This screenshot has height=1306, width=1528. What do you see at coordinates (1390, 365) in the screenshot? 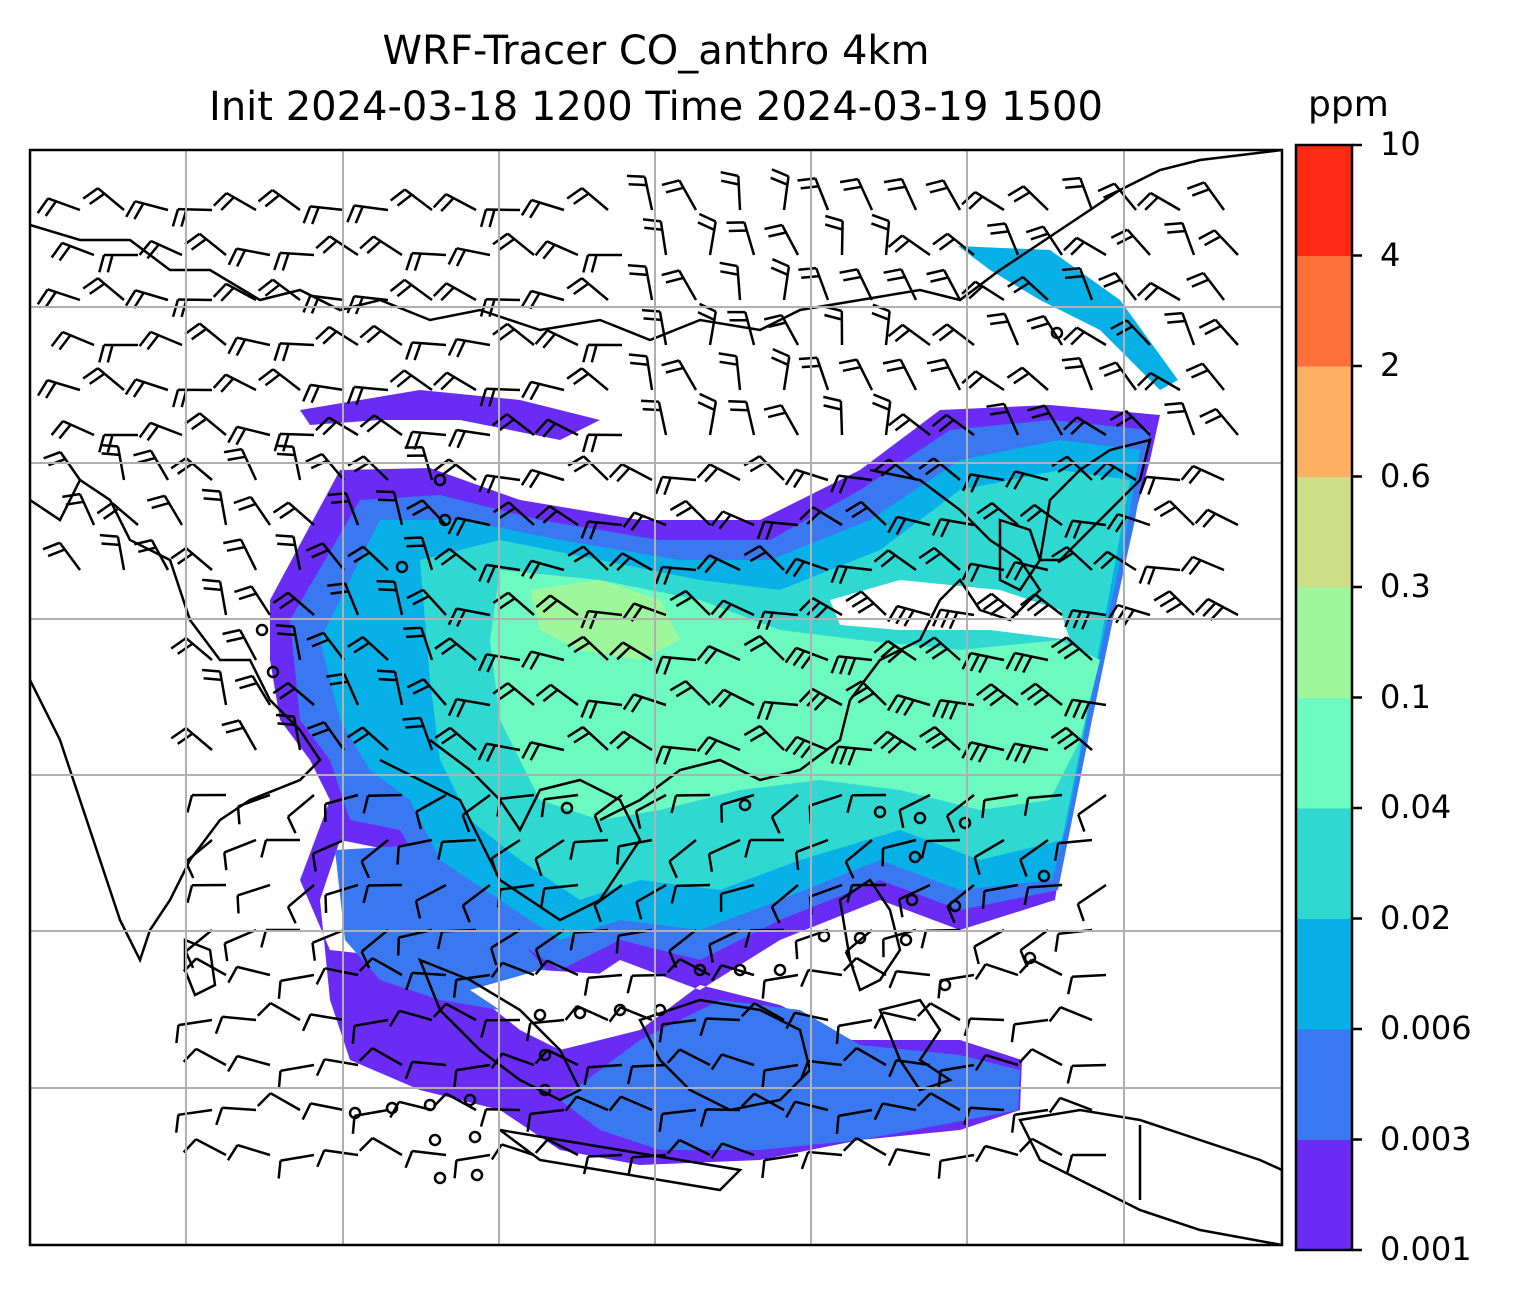
I see `colorbar-tick-label: 2` at bounding box center [1390, 365].